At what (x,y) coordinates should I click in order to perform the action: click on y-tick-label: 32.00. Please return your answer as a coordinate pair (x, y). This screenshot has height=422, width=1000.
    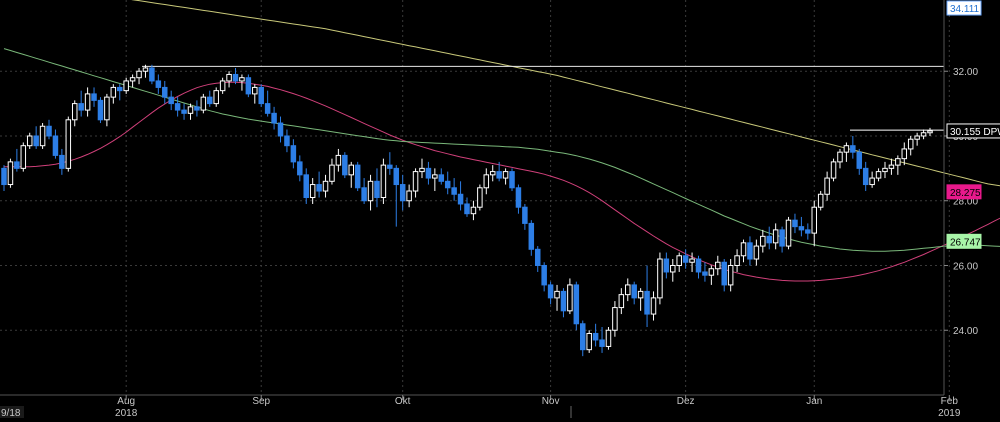
    Looking at the image, I should click on (965, 72).